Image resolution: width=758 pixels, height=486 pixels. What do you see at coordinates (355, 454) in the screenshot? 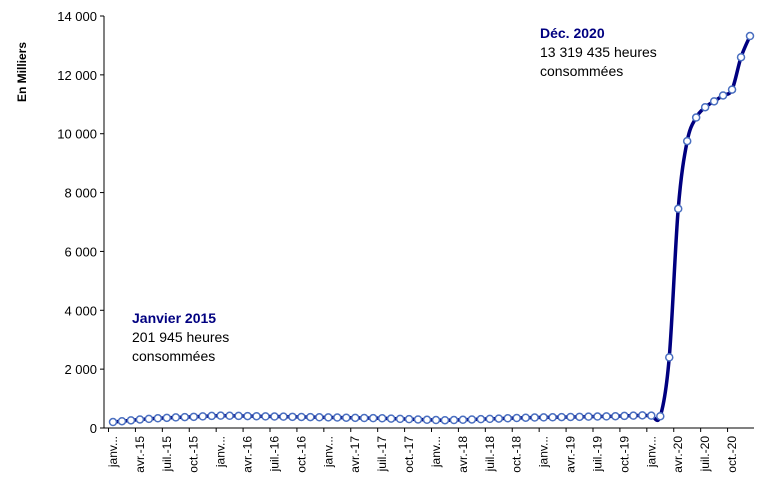
I see `x-tick-label: avr.-17` at bounding box center [355, 454].